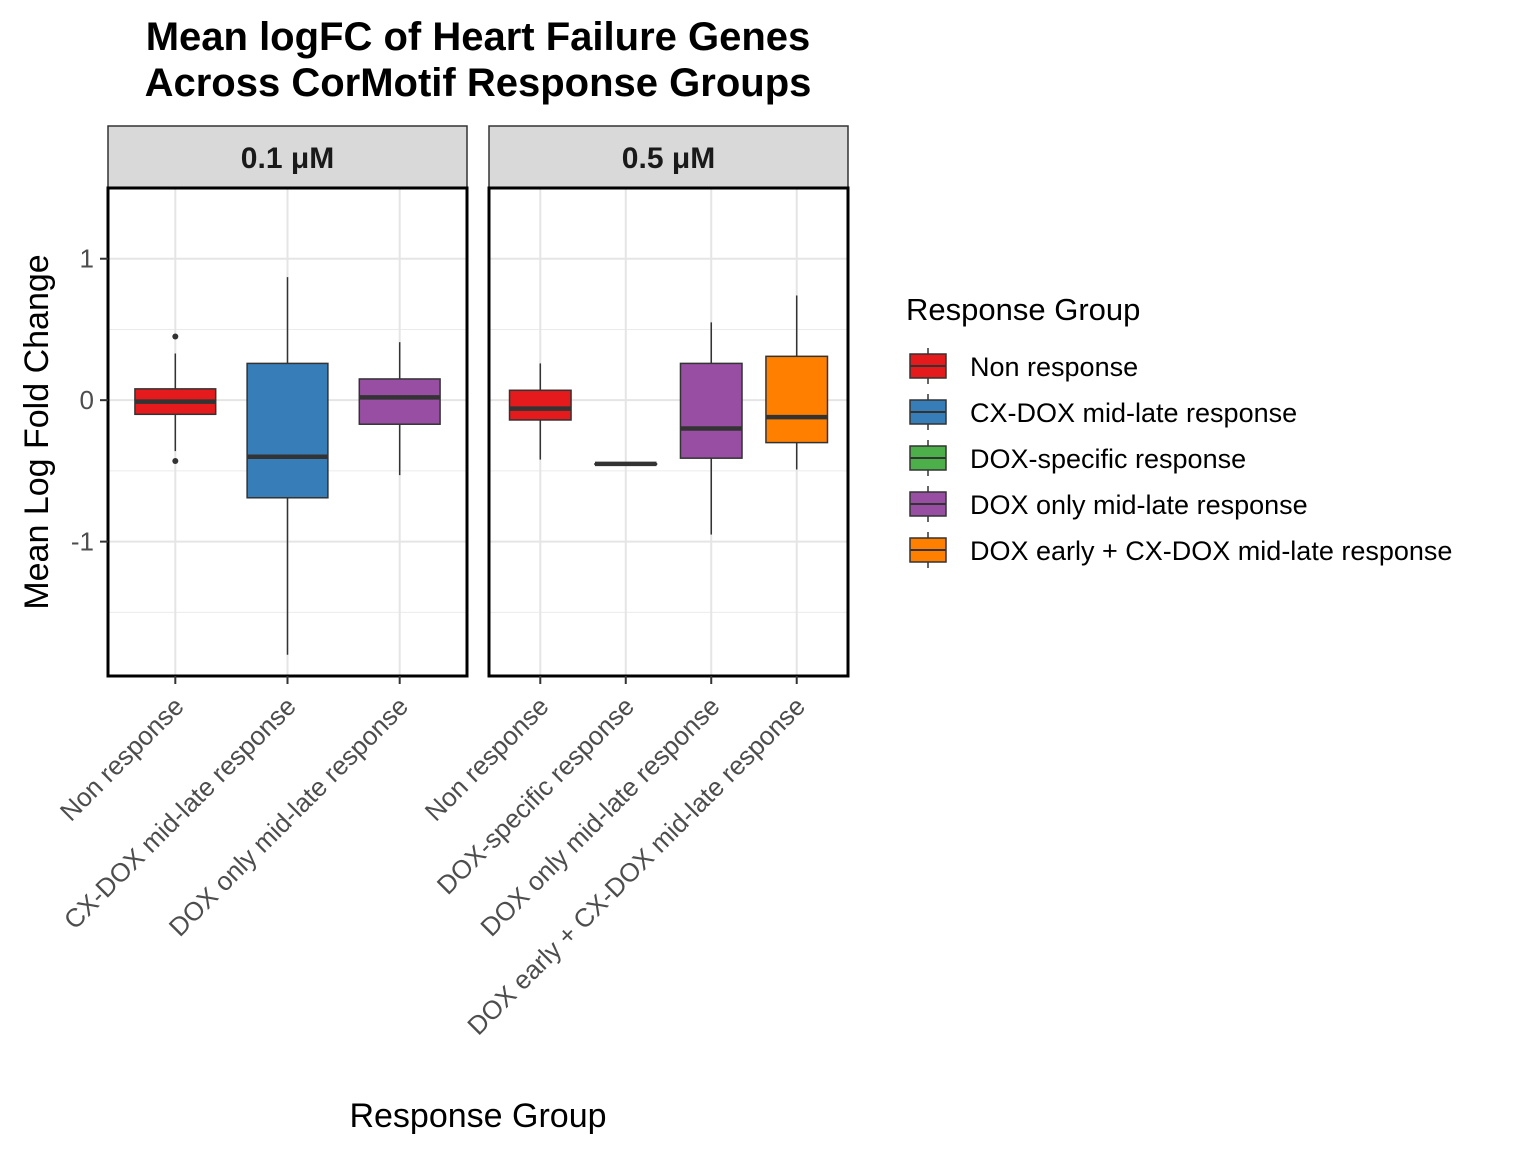 The height and width of the screenshot is (1152, 1536). I want to click on y-tick-label: 0, so click(87, 400).